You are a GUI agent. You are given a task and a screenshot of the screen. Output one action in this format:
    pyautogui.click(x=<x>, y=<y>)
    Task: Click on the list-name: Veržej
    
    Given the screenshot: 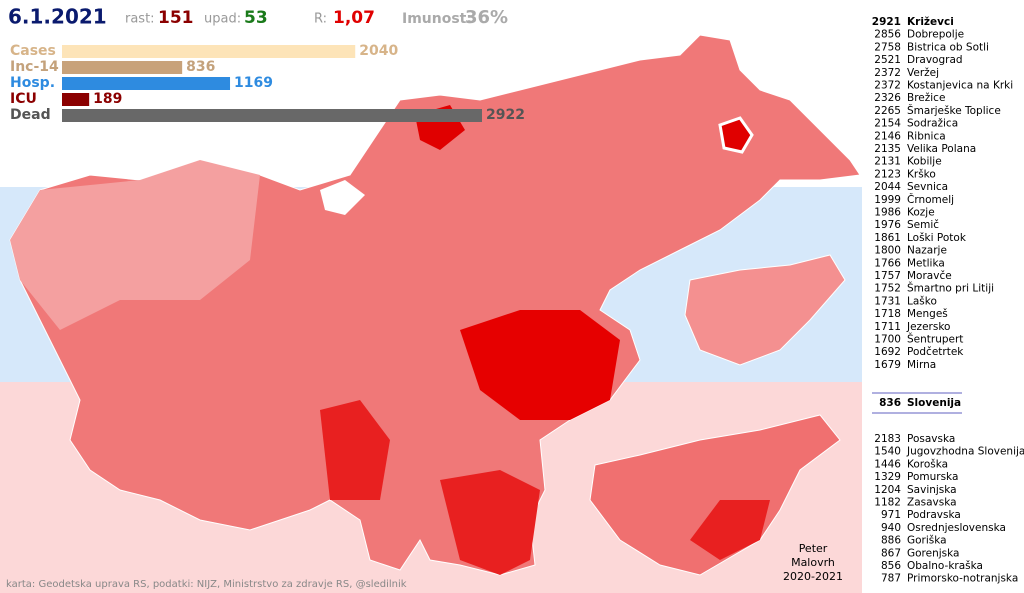 What is the action you would take?
    pyautogui.click(x=923, y=73)
    